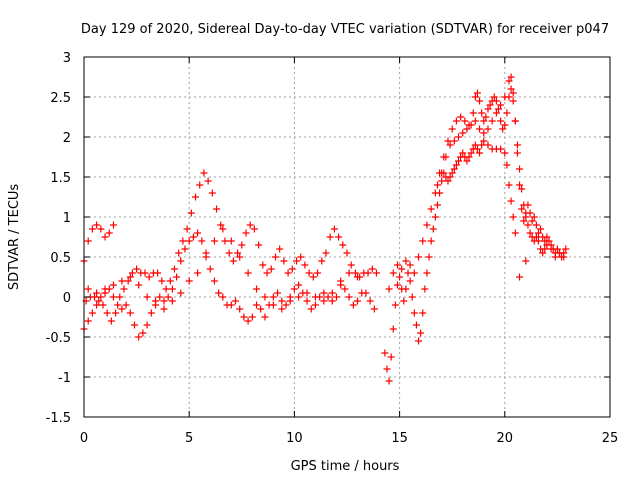 This screenshot has width=640, height=480. What do you see at coordinates (67, 298) in the screenshot?
I see `y-tick-label: 0` at bounding box center [67, 298].